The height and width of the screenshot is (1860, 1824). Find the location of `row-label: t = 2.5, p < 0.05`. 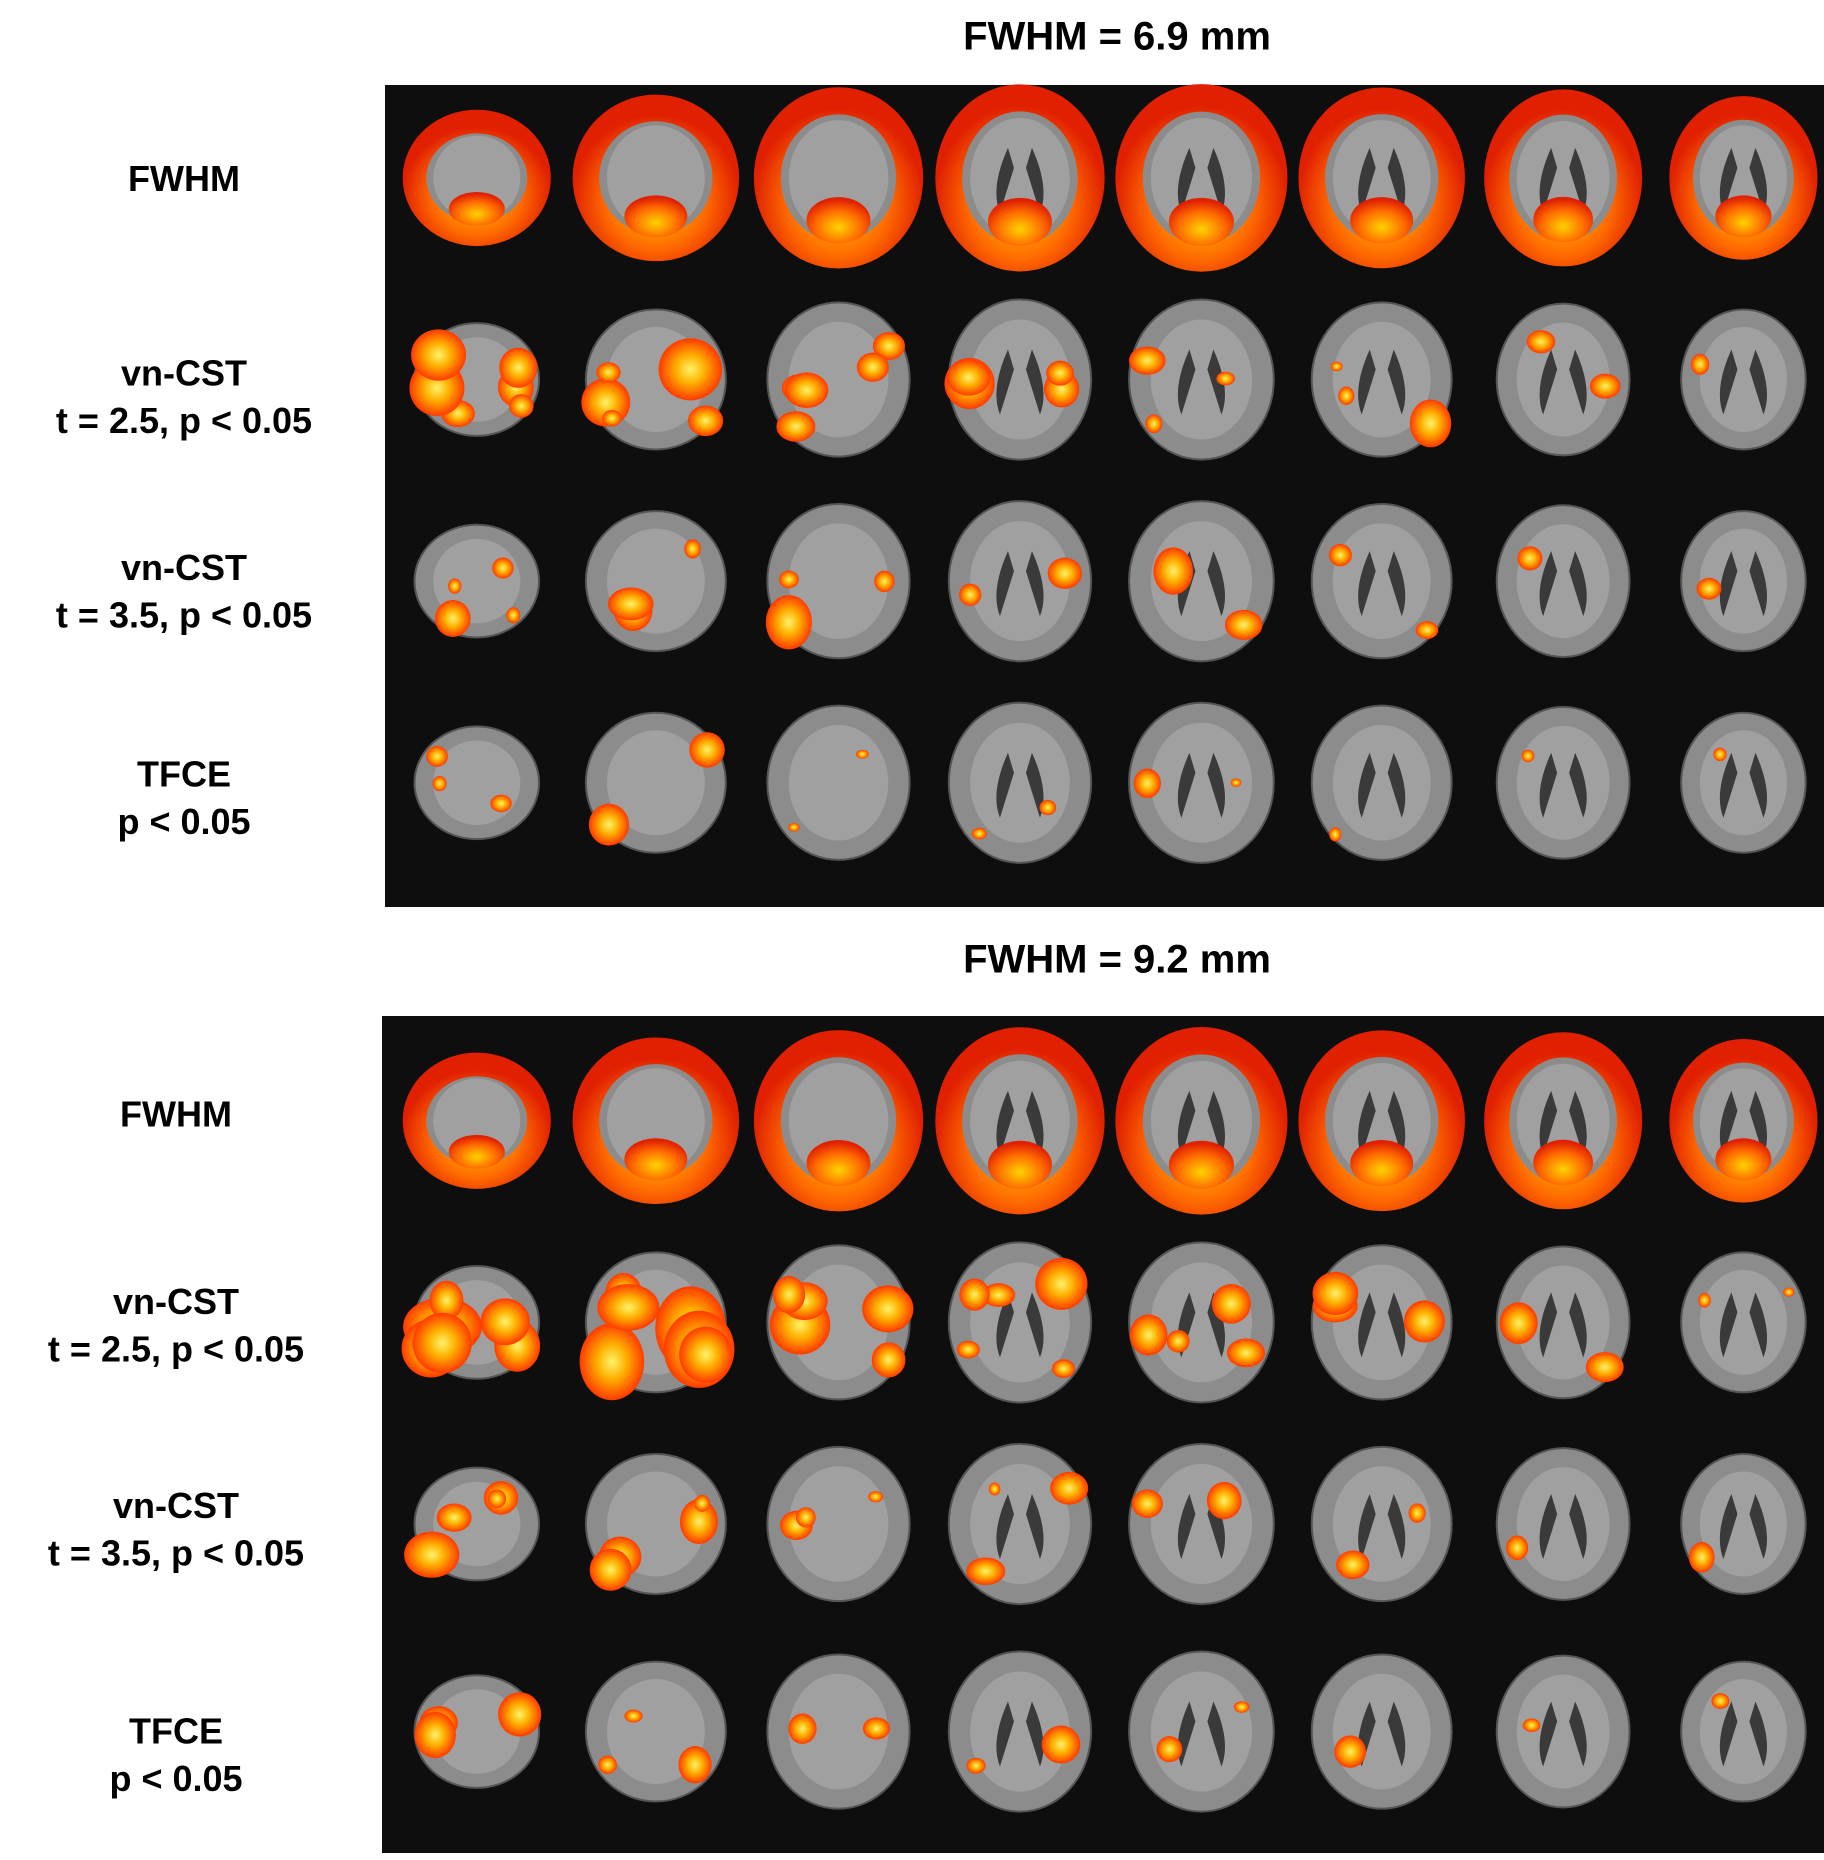

row-label: t = 2.5, p < 0.05 is located at coordinates (176, 1349).